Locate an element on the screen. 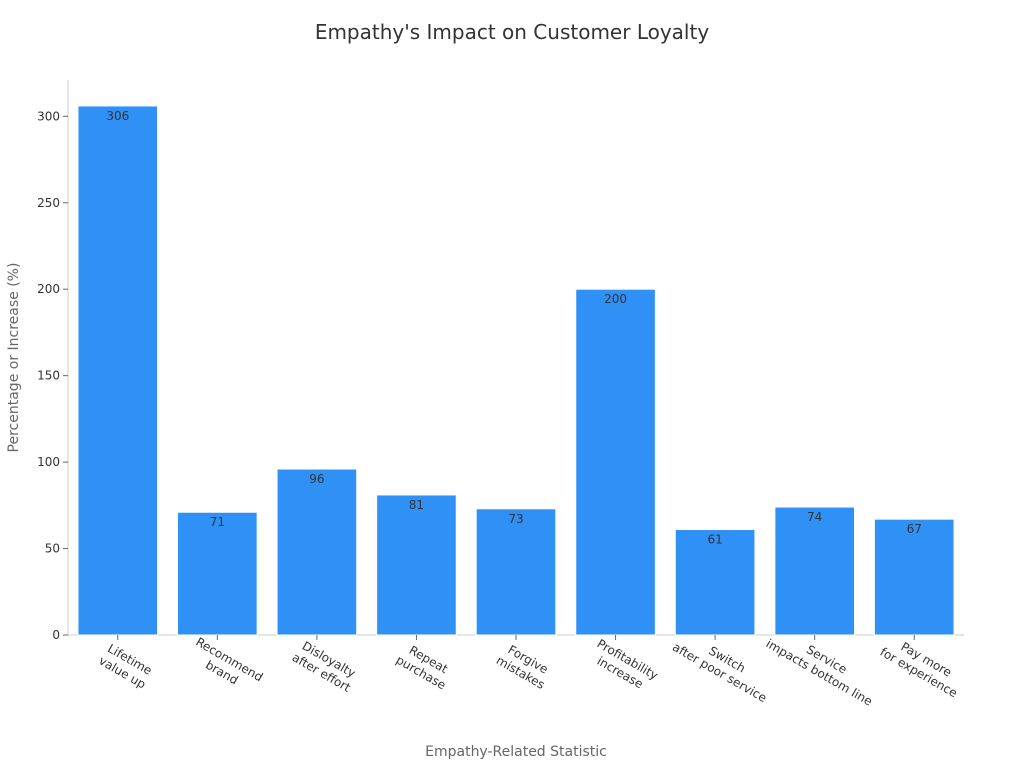 The width and height of the screenshot is (1024, 768). x-tick-label: Profitabilityincrease is located at coordinates (623, 665).